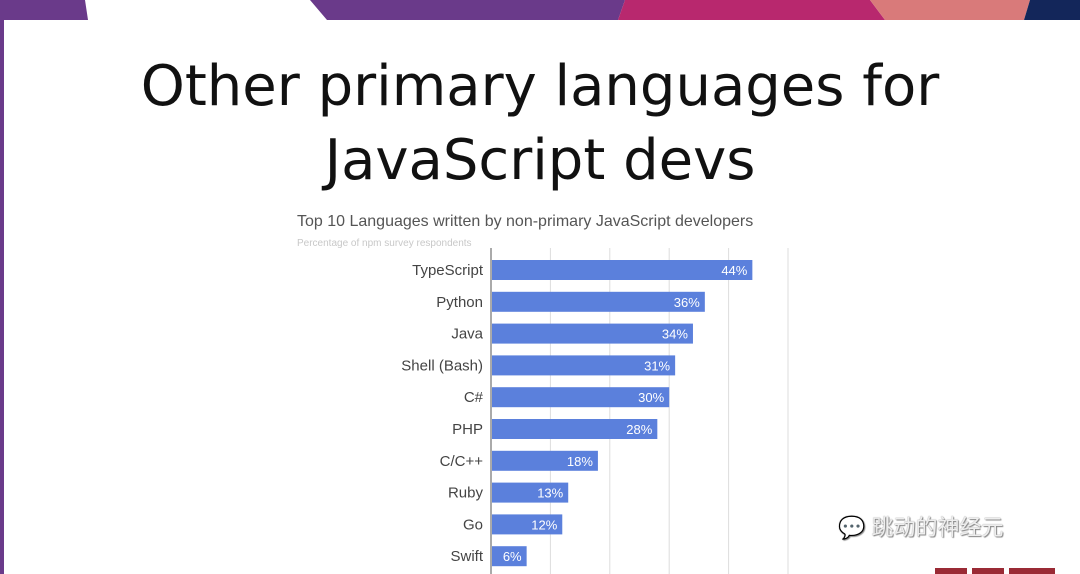 The height and width of the screenshot is (574, 1080). I want to click on slide-left-edge, so click(2, 296).